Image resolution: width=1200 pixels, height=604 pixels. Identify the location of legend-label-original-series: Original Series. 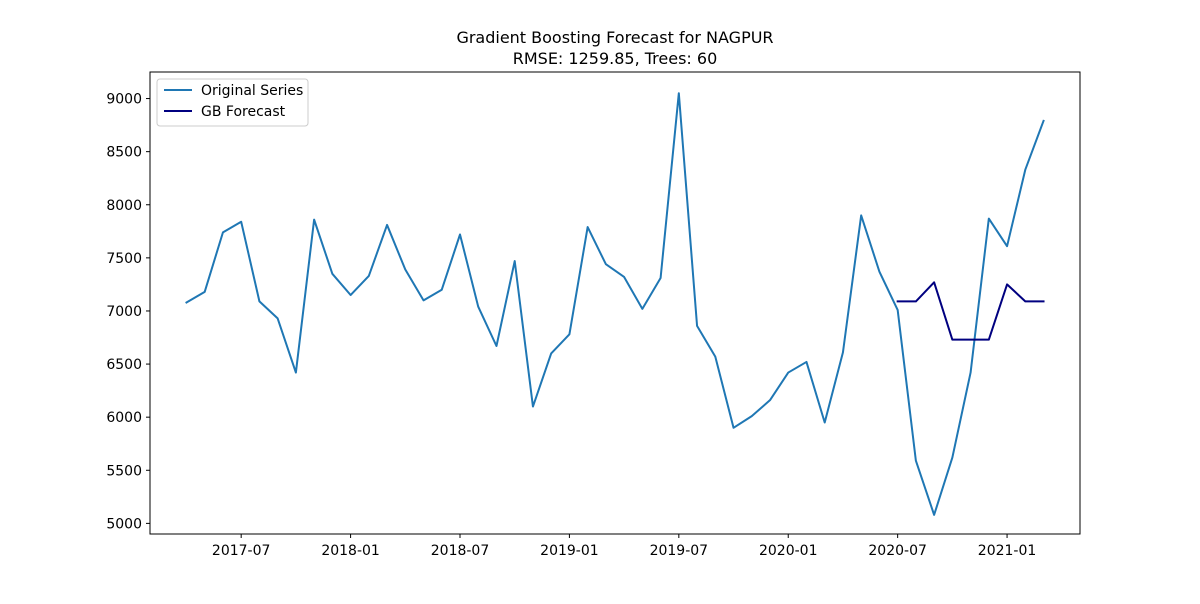
(252, 91).